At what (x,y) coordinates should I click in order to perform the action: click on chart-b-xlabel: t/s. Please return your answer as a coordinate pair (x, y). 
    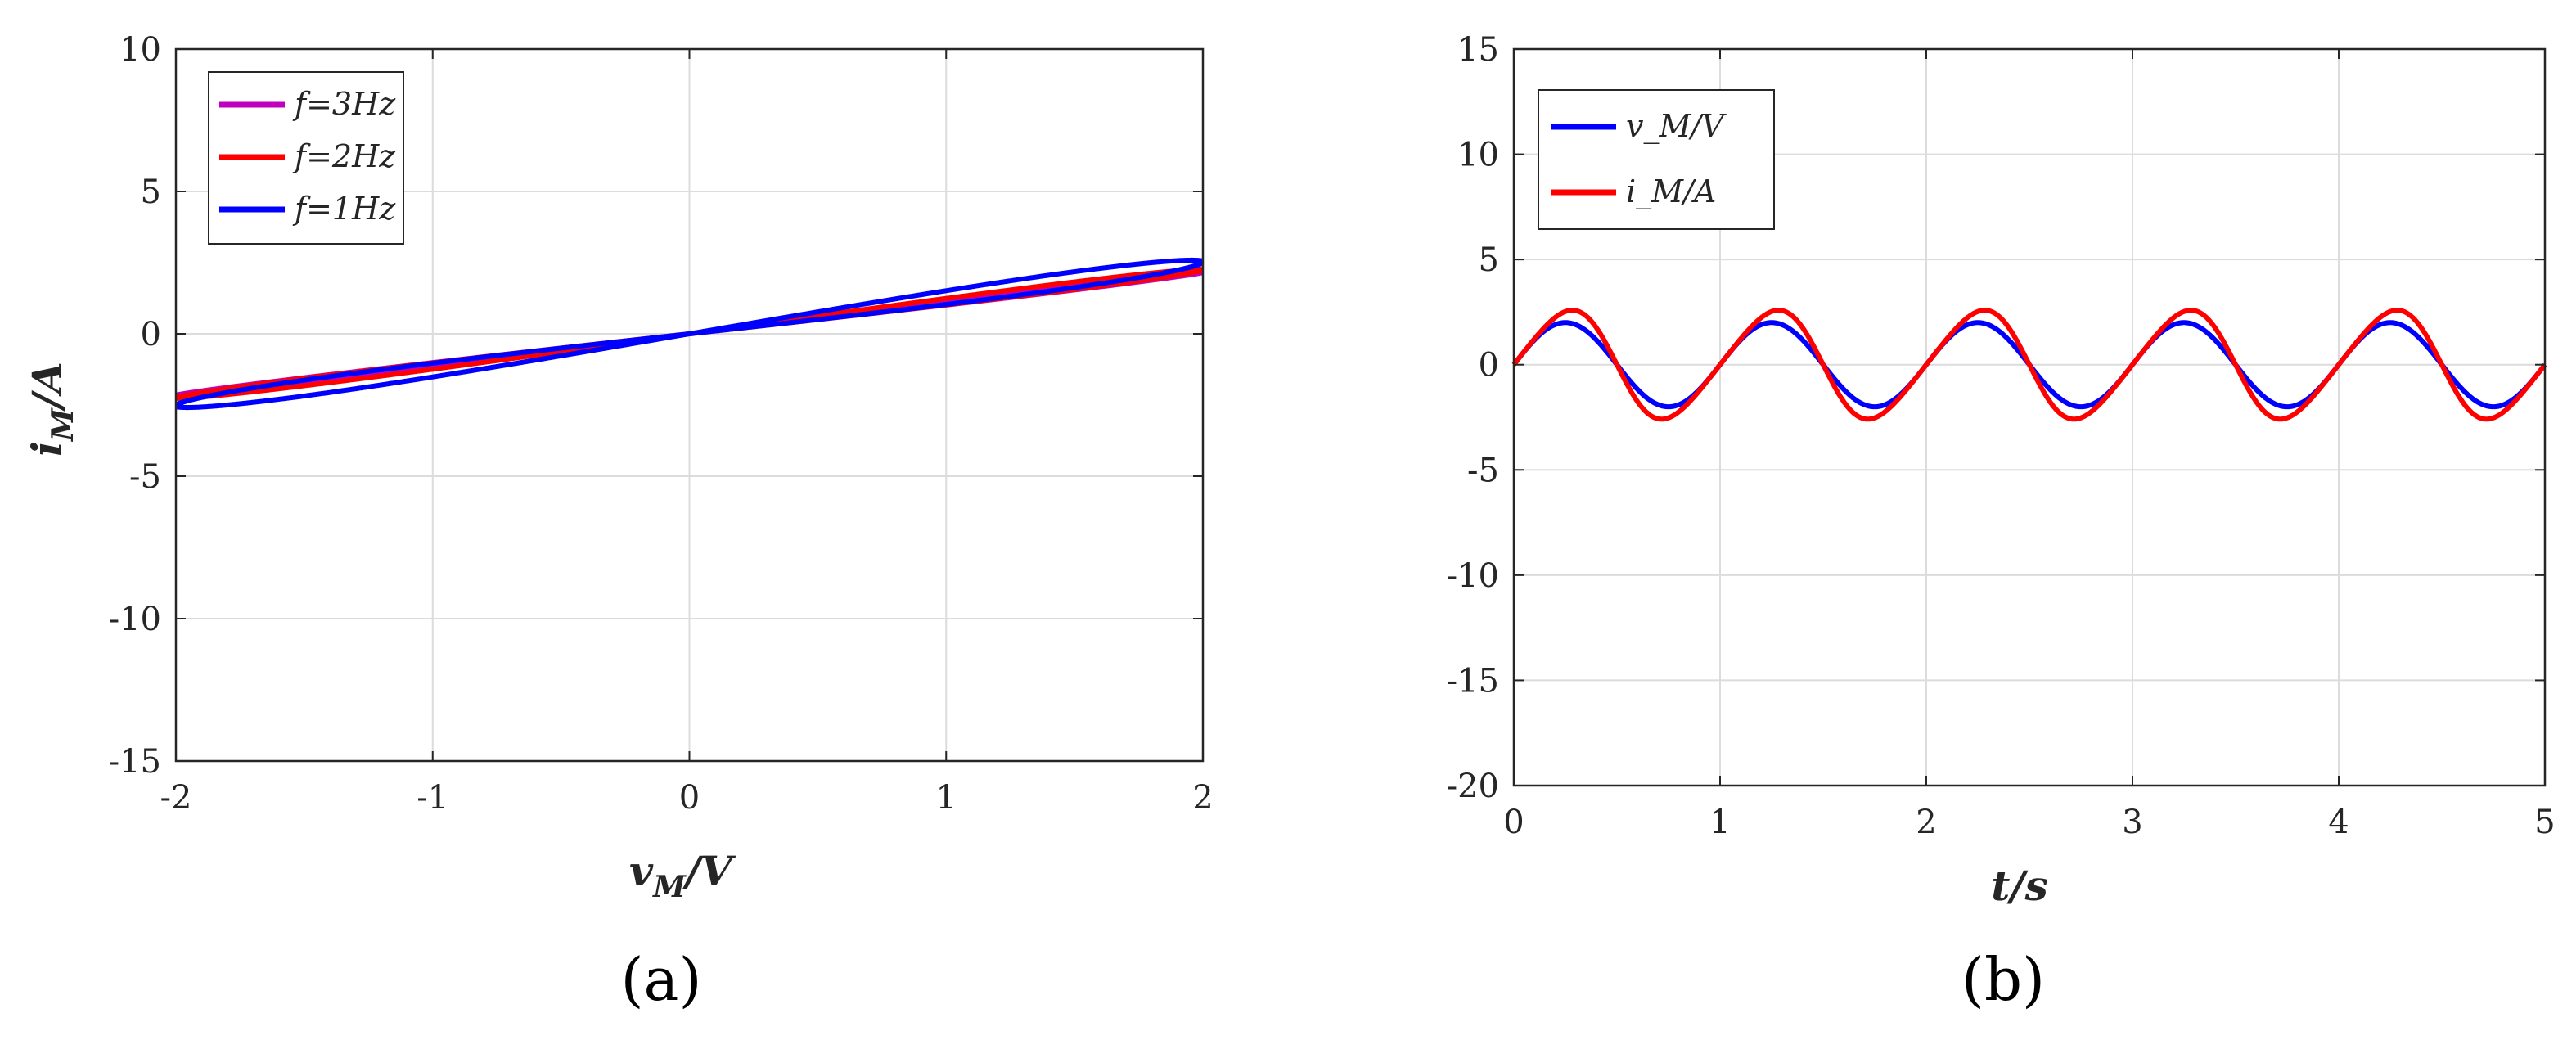
    Looking at the image, I should click on (2019, 886).